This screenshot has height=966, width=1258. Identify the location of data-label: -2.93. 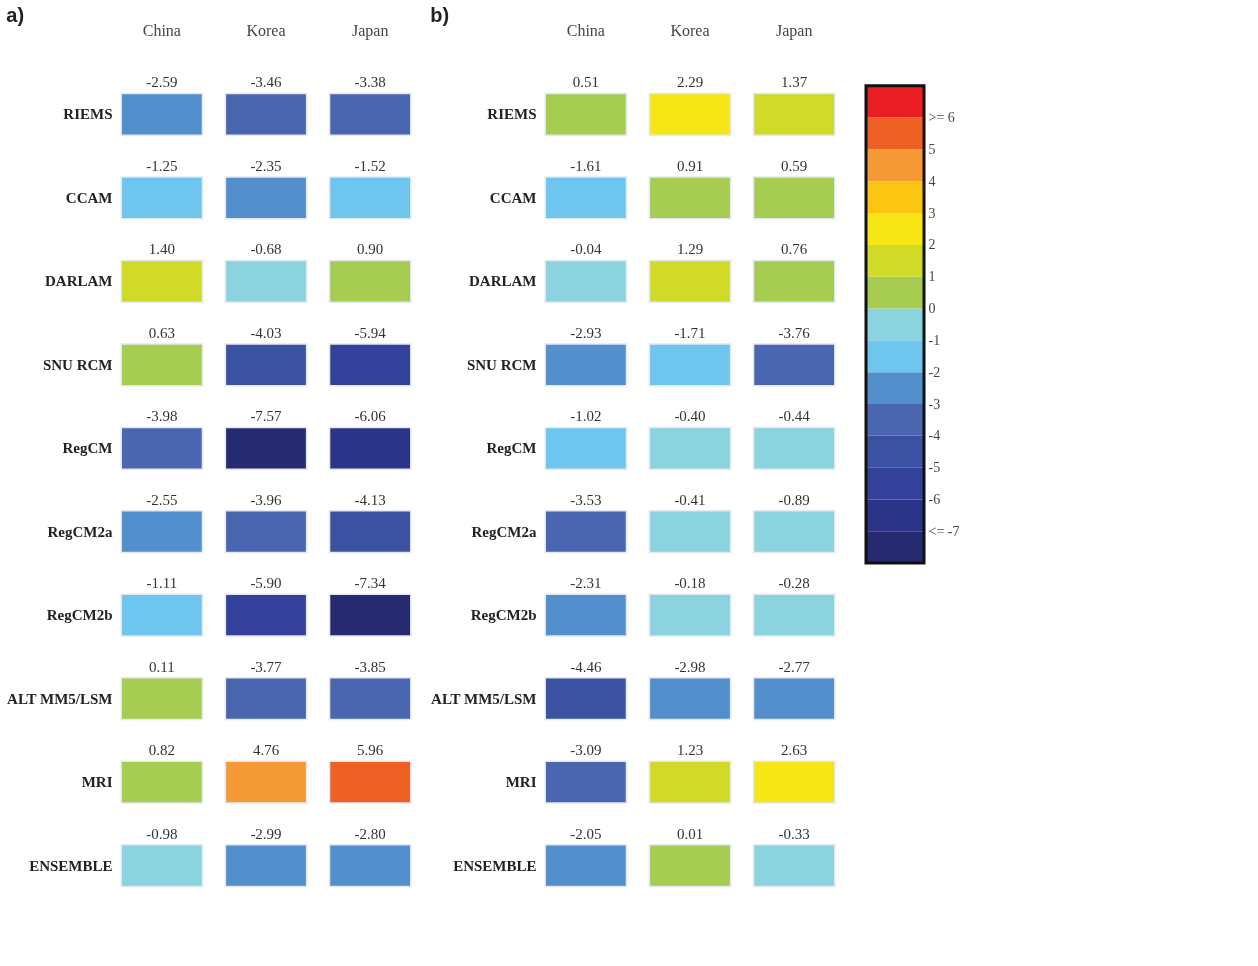
(586, 332).